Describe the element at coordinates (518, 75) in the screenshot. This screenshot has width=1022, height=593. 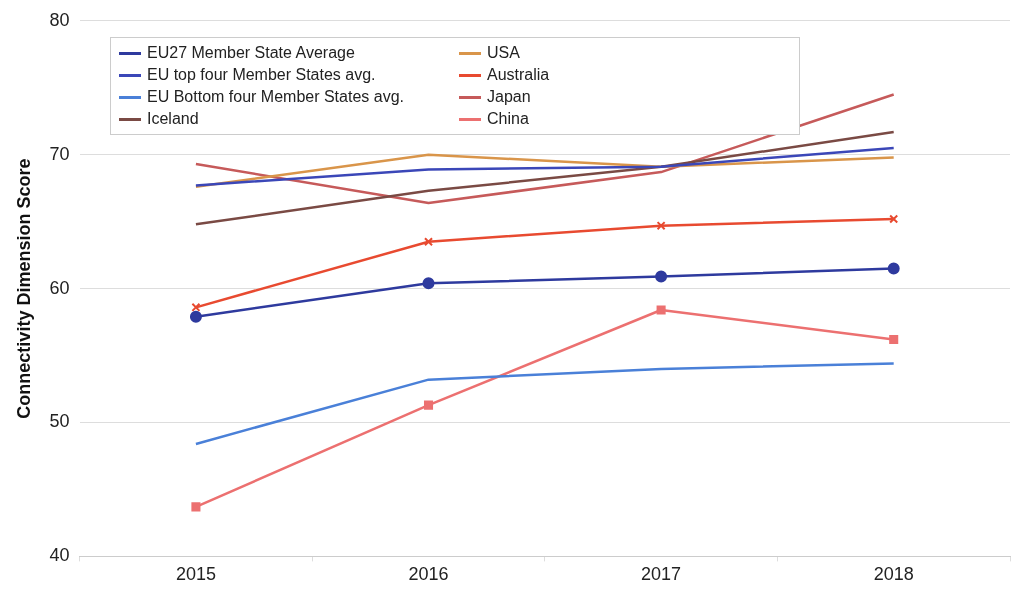
I see `legend-label: Australia` at that location.